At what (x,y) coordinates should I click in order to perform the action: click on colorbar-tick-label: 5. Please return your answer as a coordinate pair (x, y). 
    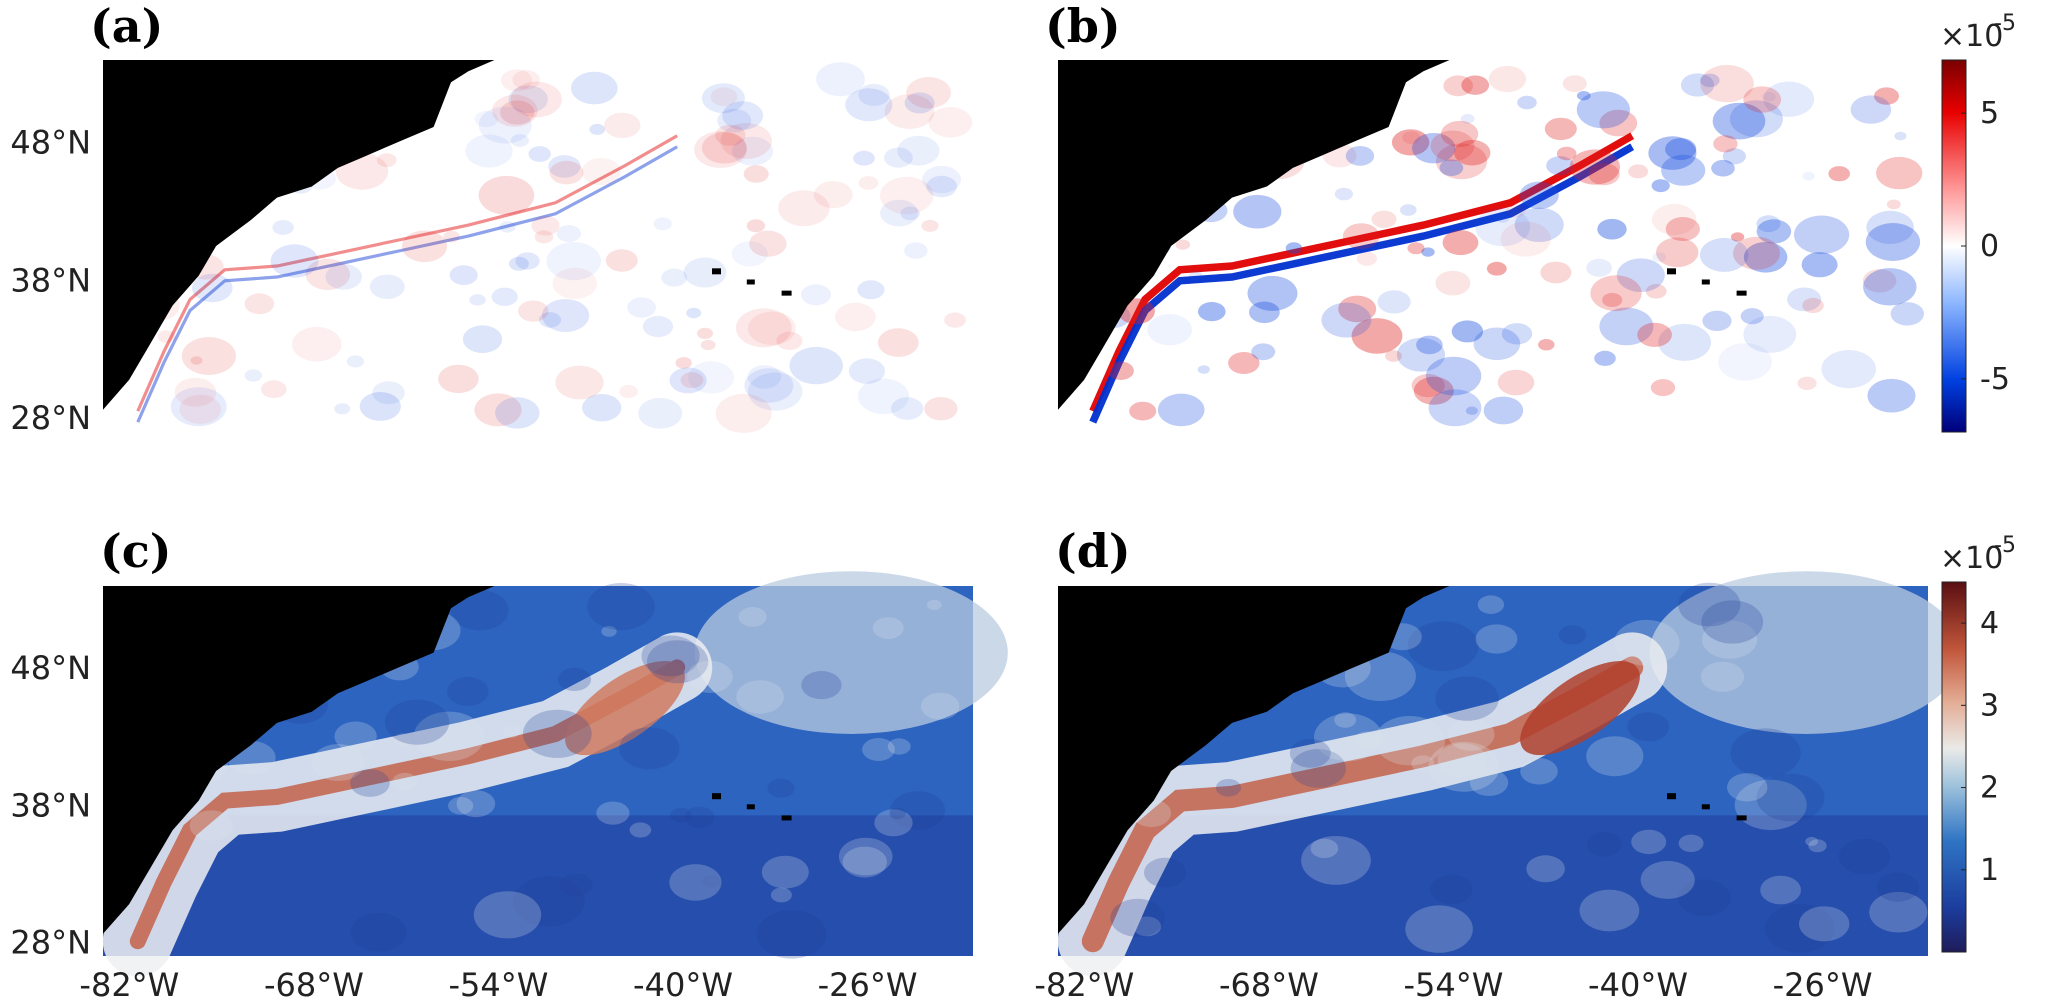
    Looking at the image, I should click on (1989, 113).